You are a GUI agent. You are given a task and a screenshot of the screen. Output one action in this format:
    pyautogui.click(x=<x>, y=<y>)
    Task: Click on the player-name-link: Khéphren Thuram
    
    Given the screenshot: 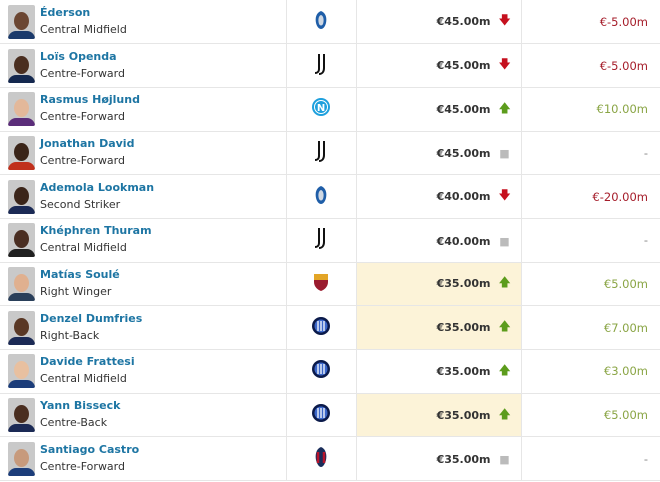 What is the action you would take?
    pyautogui.click(x=96, y=231)
    